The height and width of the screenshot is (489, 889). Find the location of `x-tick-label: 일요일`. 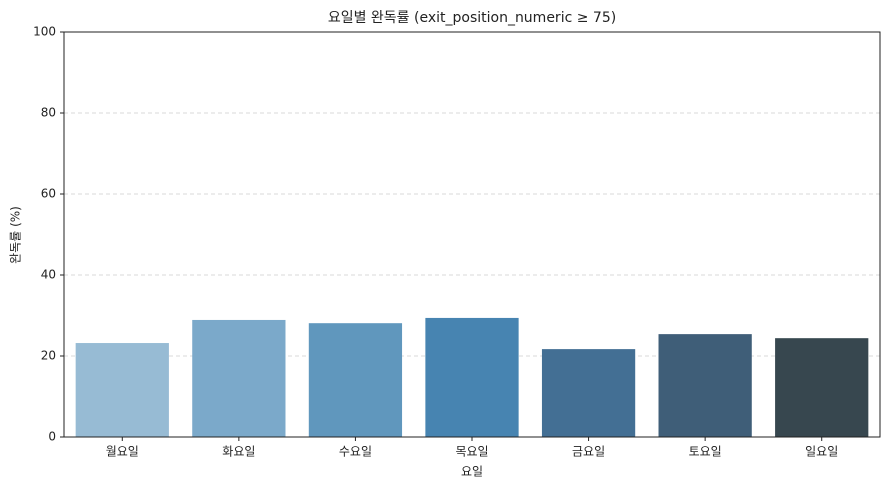

x-tick-label: 일요일 is located at coordinates (821, 452).